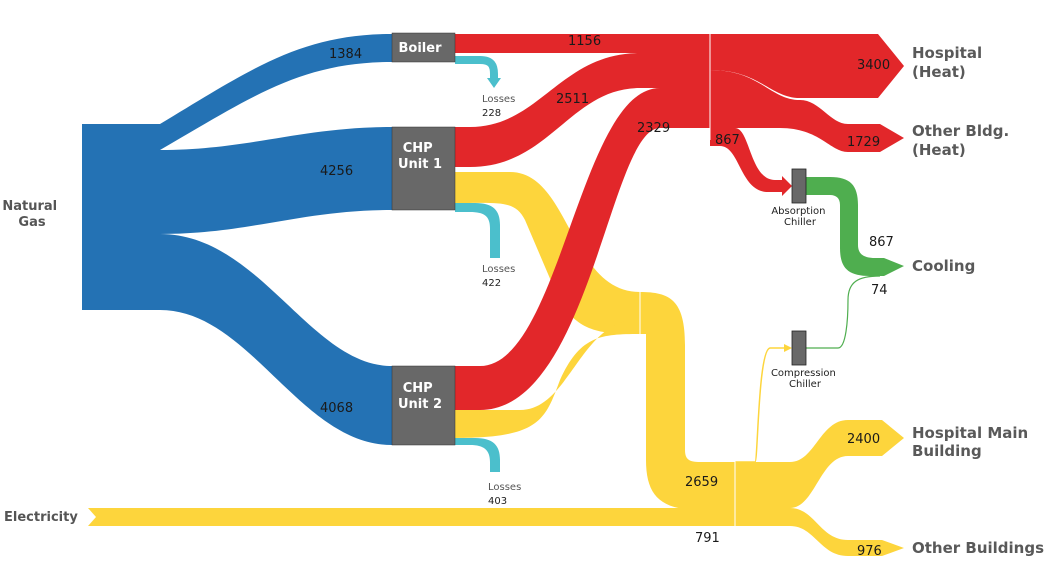 The width and height of the screenshot is (1056, 584). I want to click on boiler-loss-label: Losses, so click(498, 99).